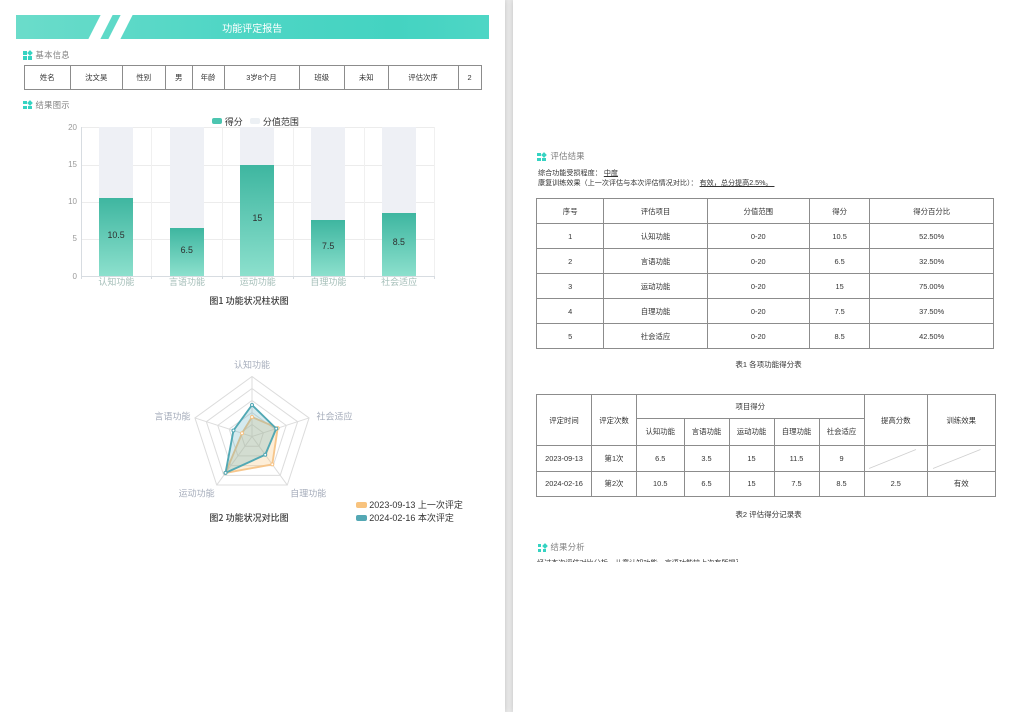  I want to click on svg-text: 言语功能, so click(172, 416).